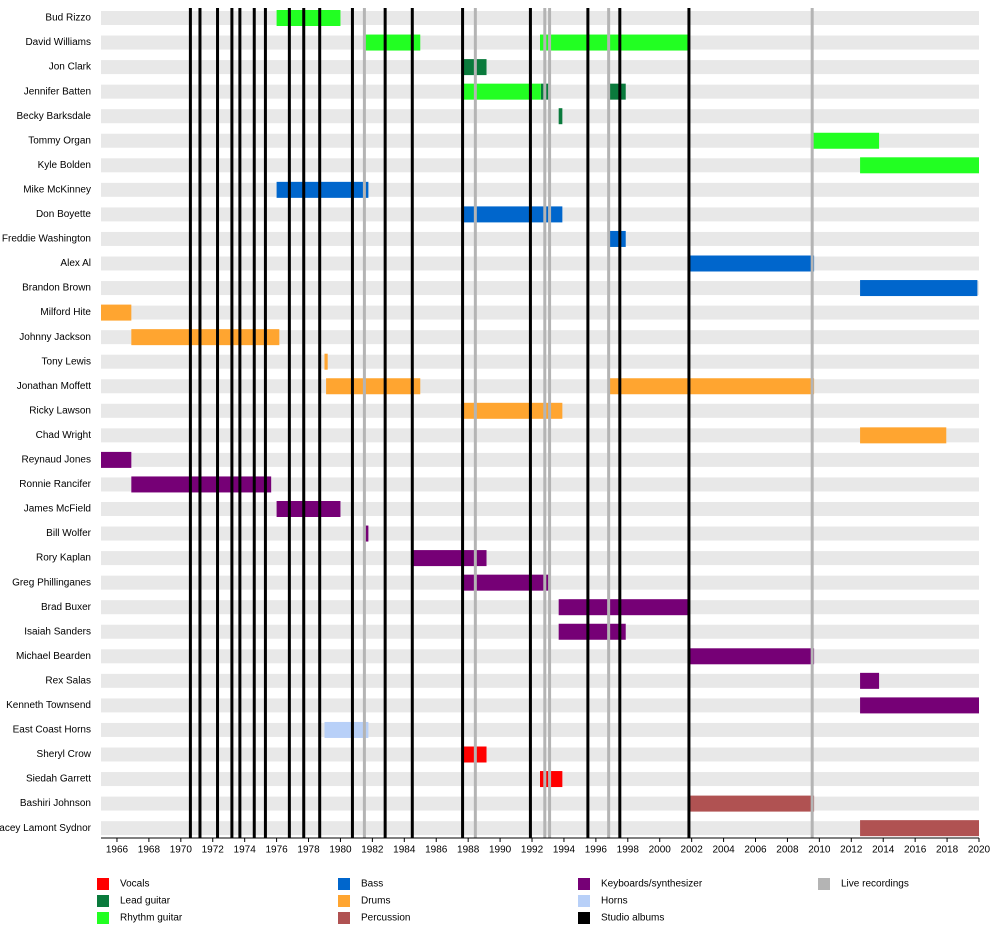 The image size is (1000, 940). What do you see at coordinates (75, 263) in the screenshot?
I see `member-label: Alex Al` at bounding box center [75, 263].